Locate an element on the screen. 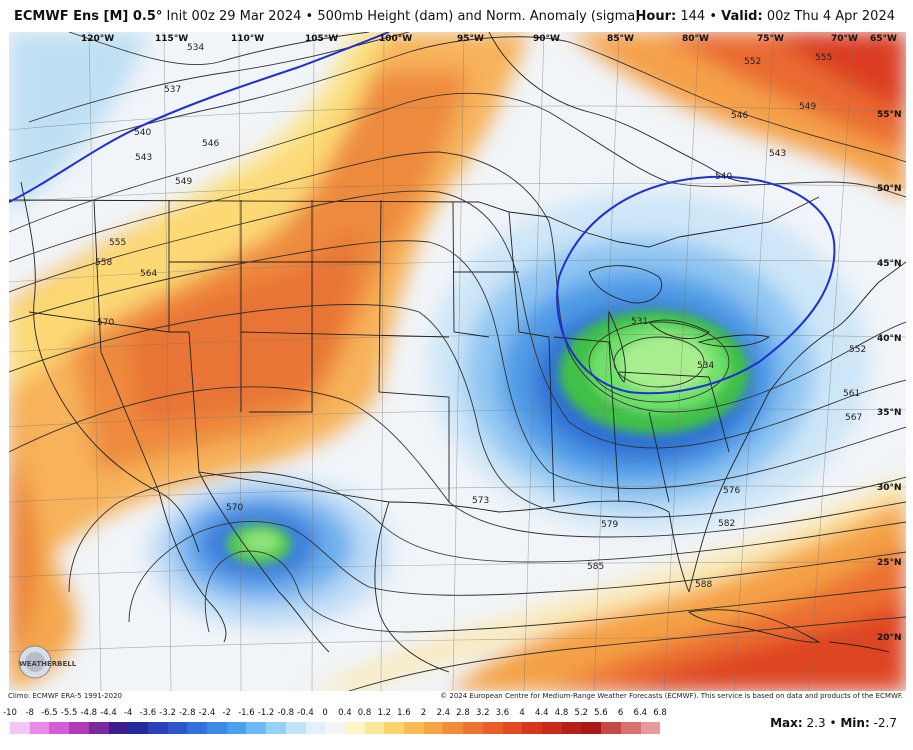  max-value: 2.3 is located at coordinates (816, 723).